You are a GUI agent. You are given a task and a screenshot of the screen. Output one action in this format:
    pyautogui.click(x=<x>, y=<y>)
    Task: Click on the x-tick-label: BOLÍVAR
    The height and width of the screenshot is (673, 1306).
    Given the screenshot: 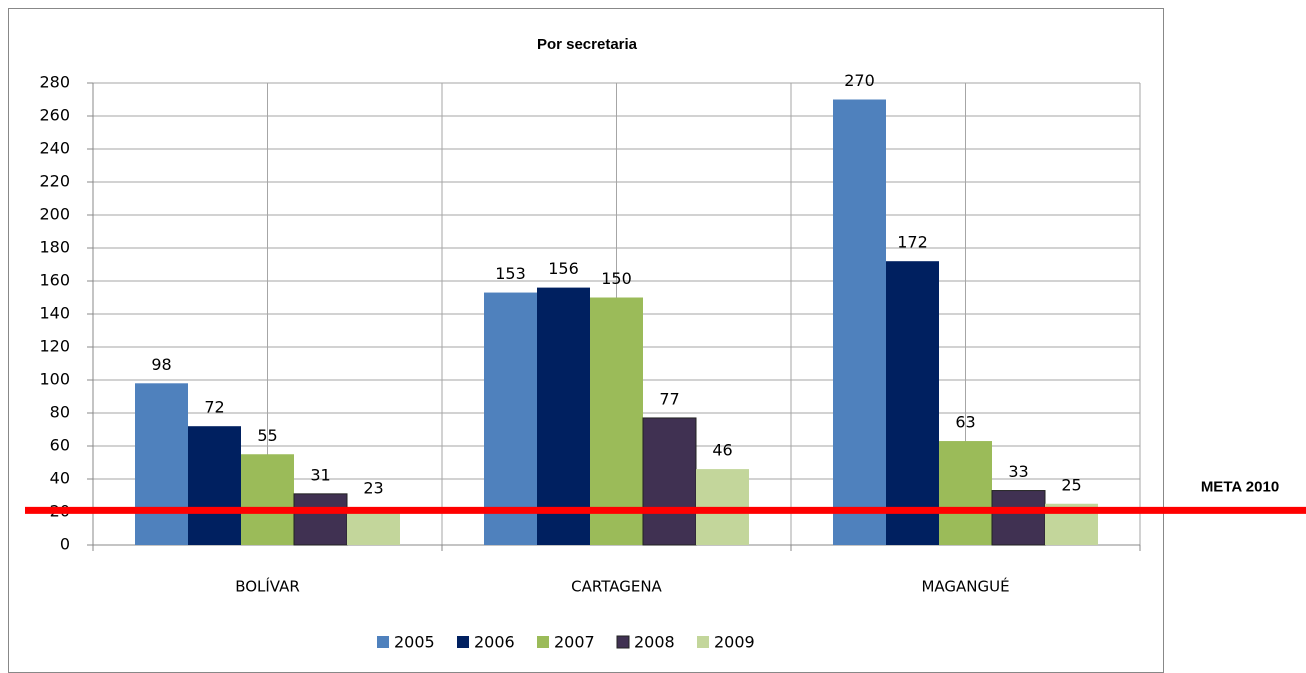 What is the action you would take?
    pyautogui.click(x=267, y=586)
    